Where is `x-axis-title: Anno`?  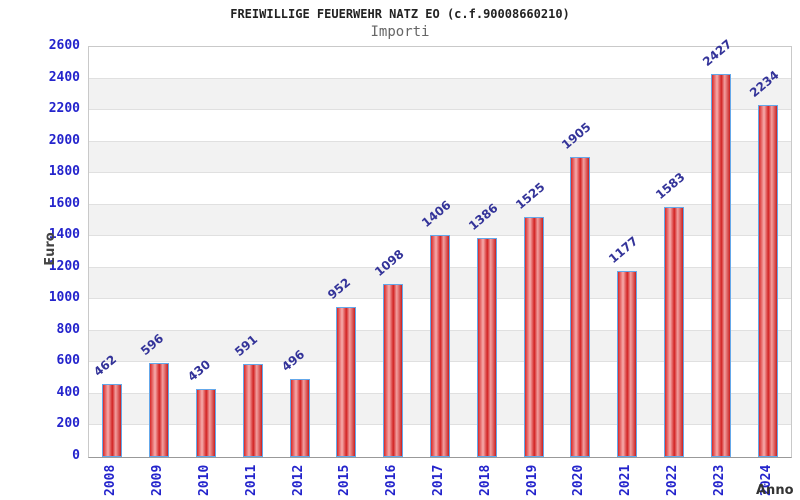
x-axis-title: Anno is located at coordinates (775, 490).